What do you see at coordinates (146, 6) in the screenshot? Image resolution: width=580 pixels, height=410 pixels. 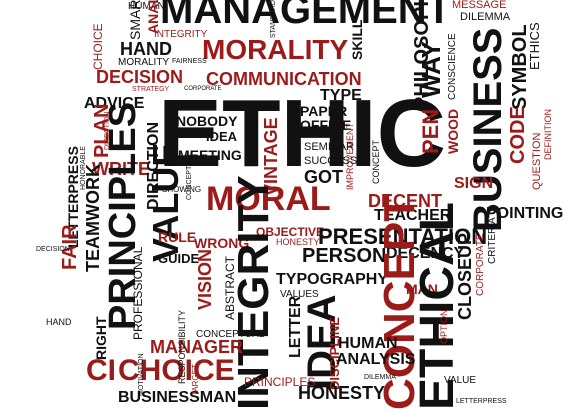 I see `word-human: HUMAN` at bounding box center [146, 6].